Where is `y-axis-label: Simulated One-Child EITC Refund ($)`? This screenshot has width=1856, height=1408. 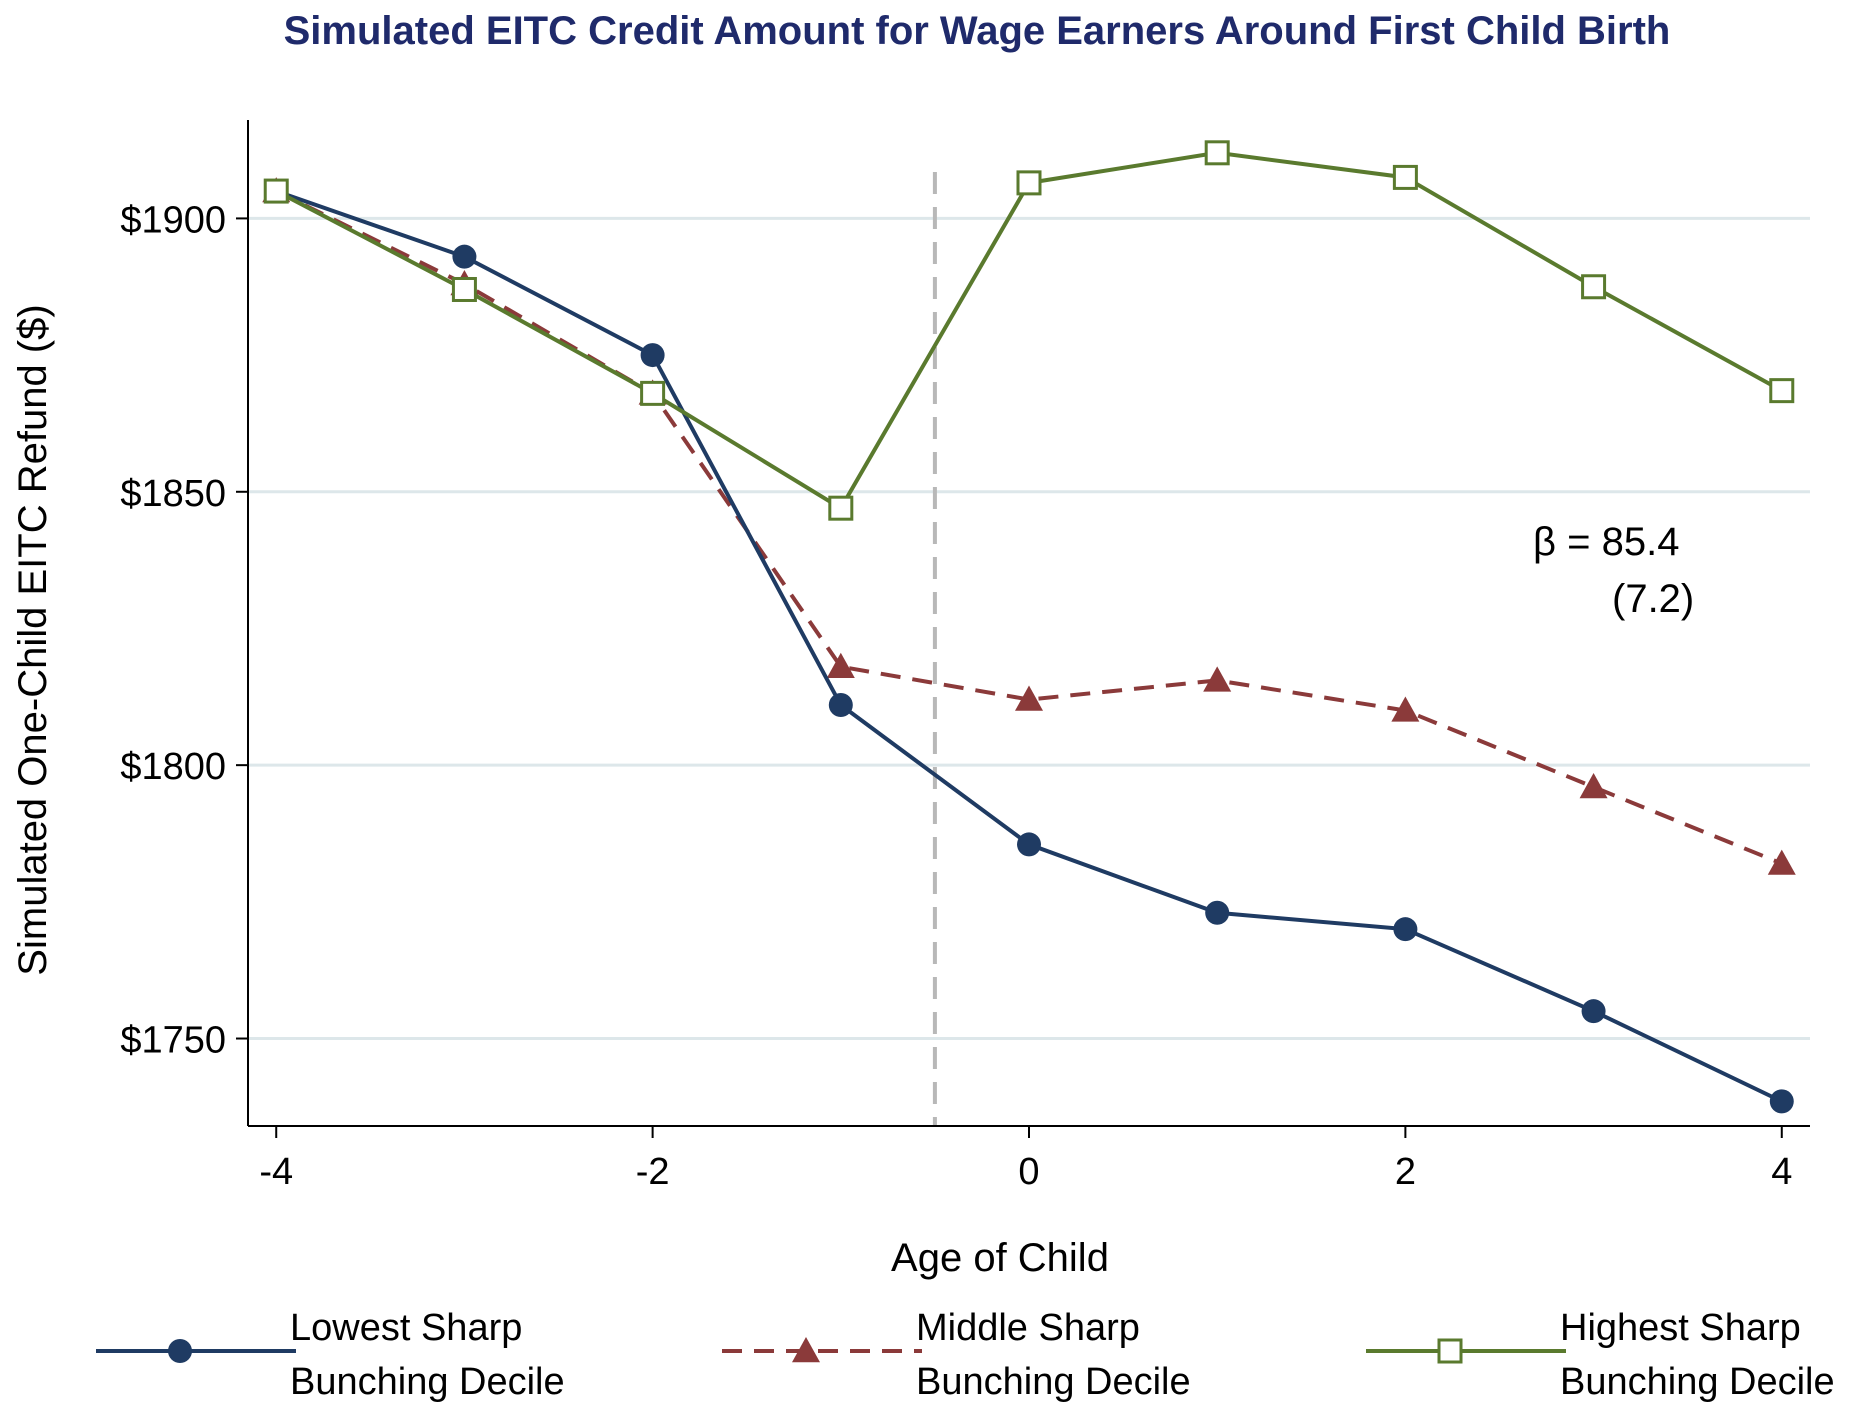
y-axis-label: Simulated One-Child EITC Refund ($) is located at coordinates (33, 639).